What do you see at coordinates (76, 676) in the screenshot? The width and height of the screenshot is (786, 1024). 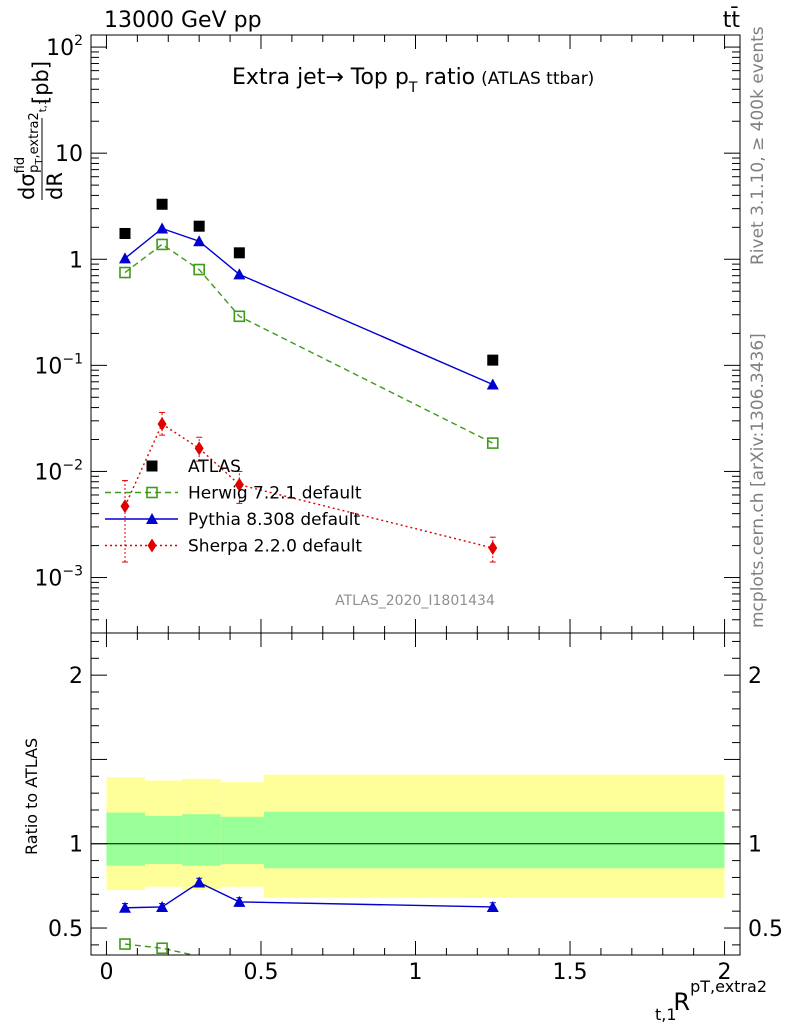 I see `ratio-y-tick-label-left: 2` at bounding box center [76, 676].